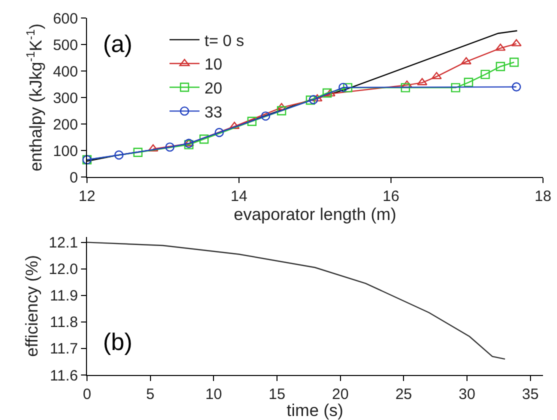 The width and height of the screenshot is (557, 420). Describe the element at coordinates (315, 214) in the screenshot. I see `x-axis-title: evaporator length (m)` at that location.